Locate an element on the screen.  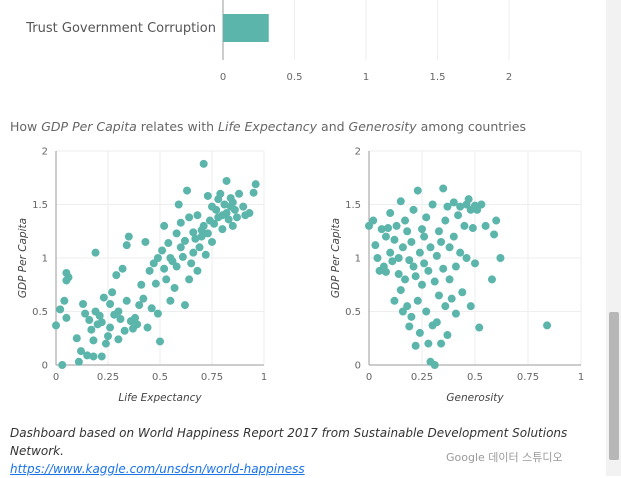
scrollbar-thumb is located at coordinates (614, 386).